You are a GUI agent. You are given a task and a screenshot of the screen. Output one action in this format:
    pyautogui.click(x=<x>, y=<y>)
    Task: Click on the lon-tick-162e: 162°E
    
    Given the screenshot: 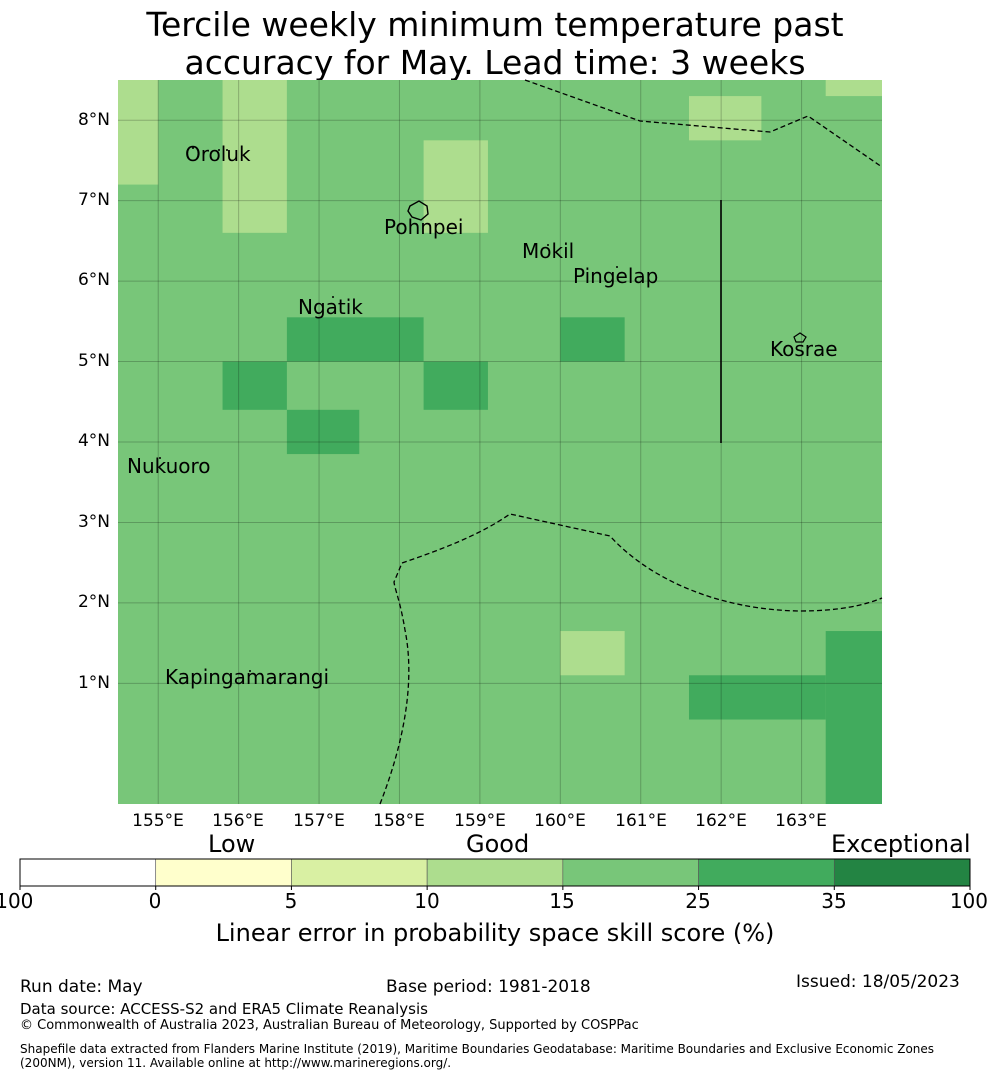 What is the action you would take?
    pyautogui.click(x=721, y=821)
    